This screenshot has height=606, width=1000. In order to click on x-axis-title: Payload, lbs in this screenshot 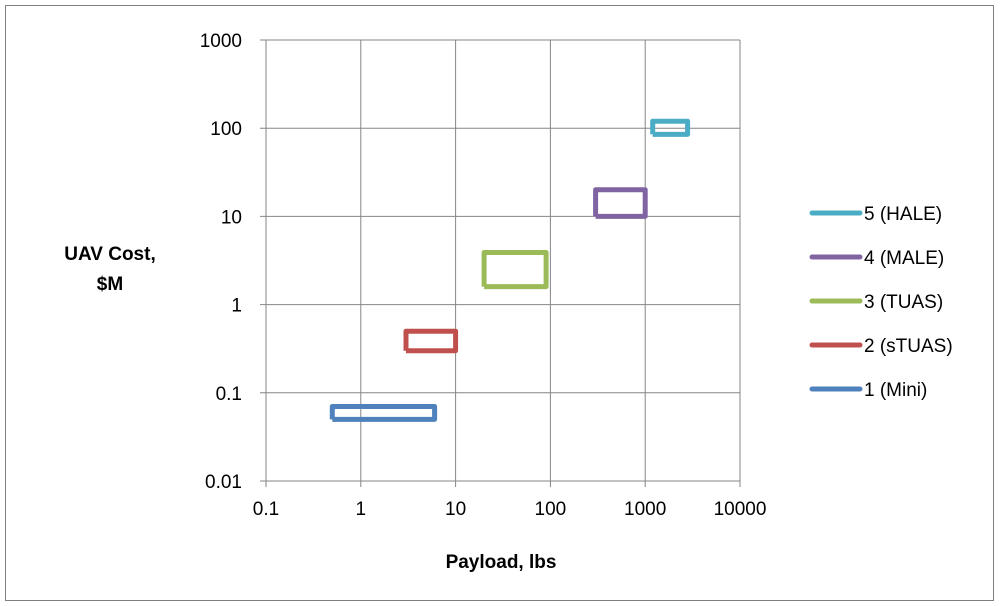, I will do `click(501, 562)`.